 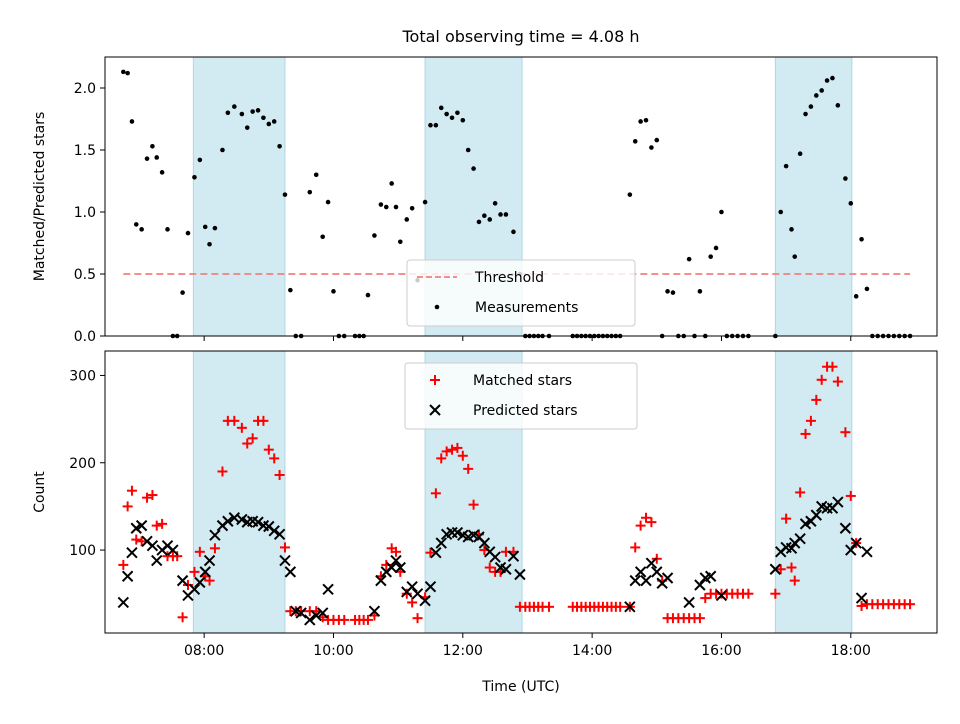 I want to click on top-legend-box, so click(x=521, y=293).